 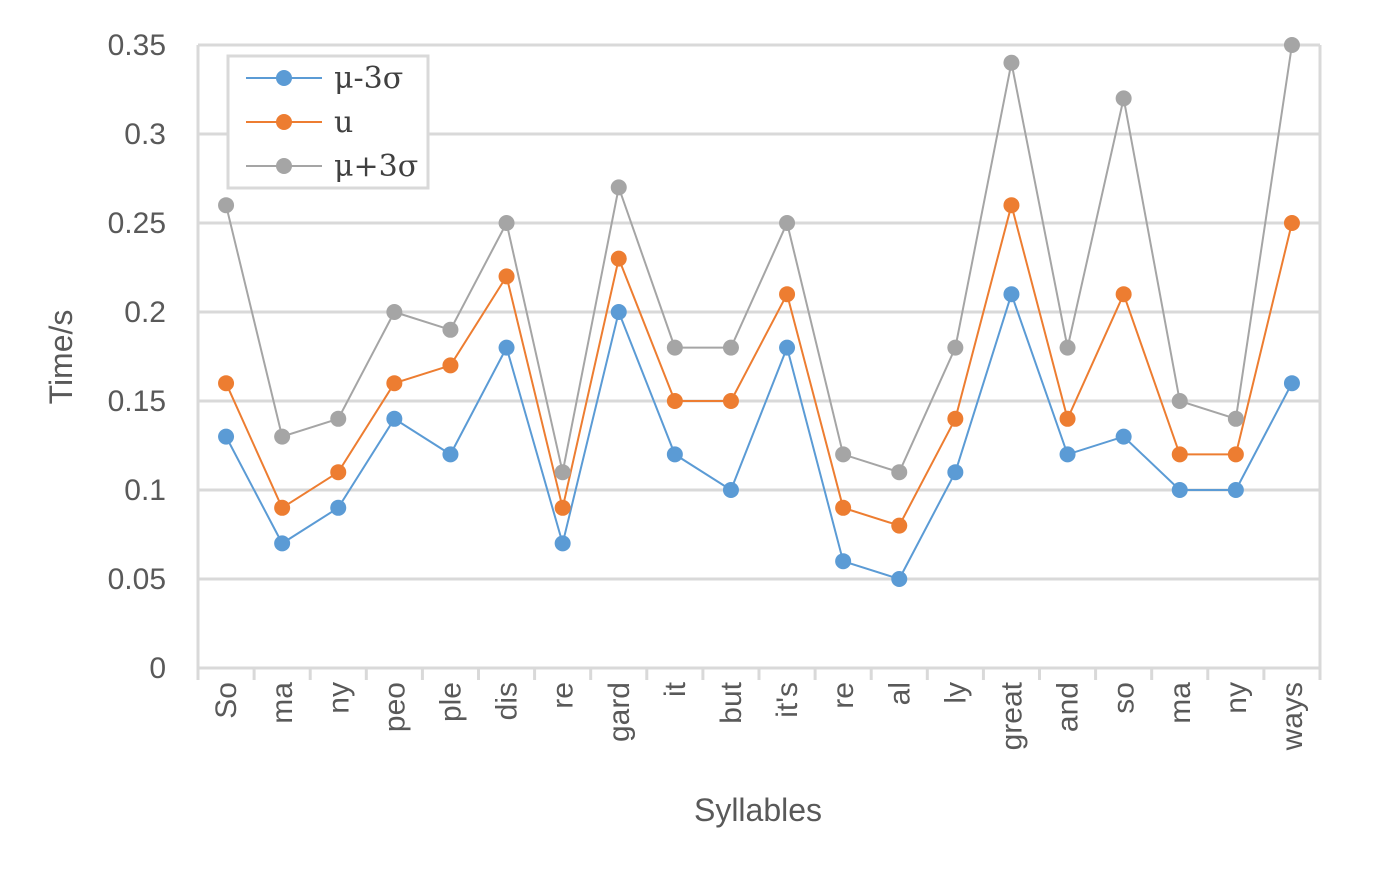 What do you see at coordinates (758, 810) in the screenshot?
I see `x-axis-title: Syllables` at bounding box center [758, 810].